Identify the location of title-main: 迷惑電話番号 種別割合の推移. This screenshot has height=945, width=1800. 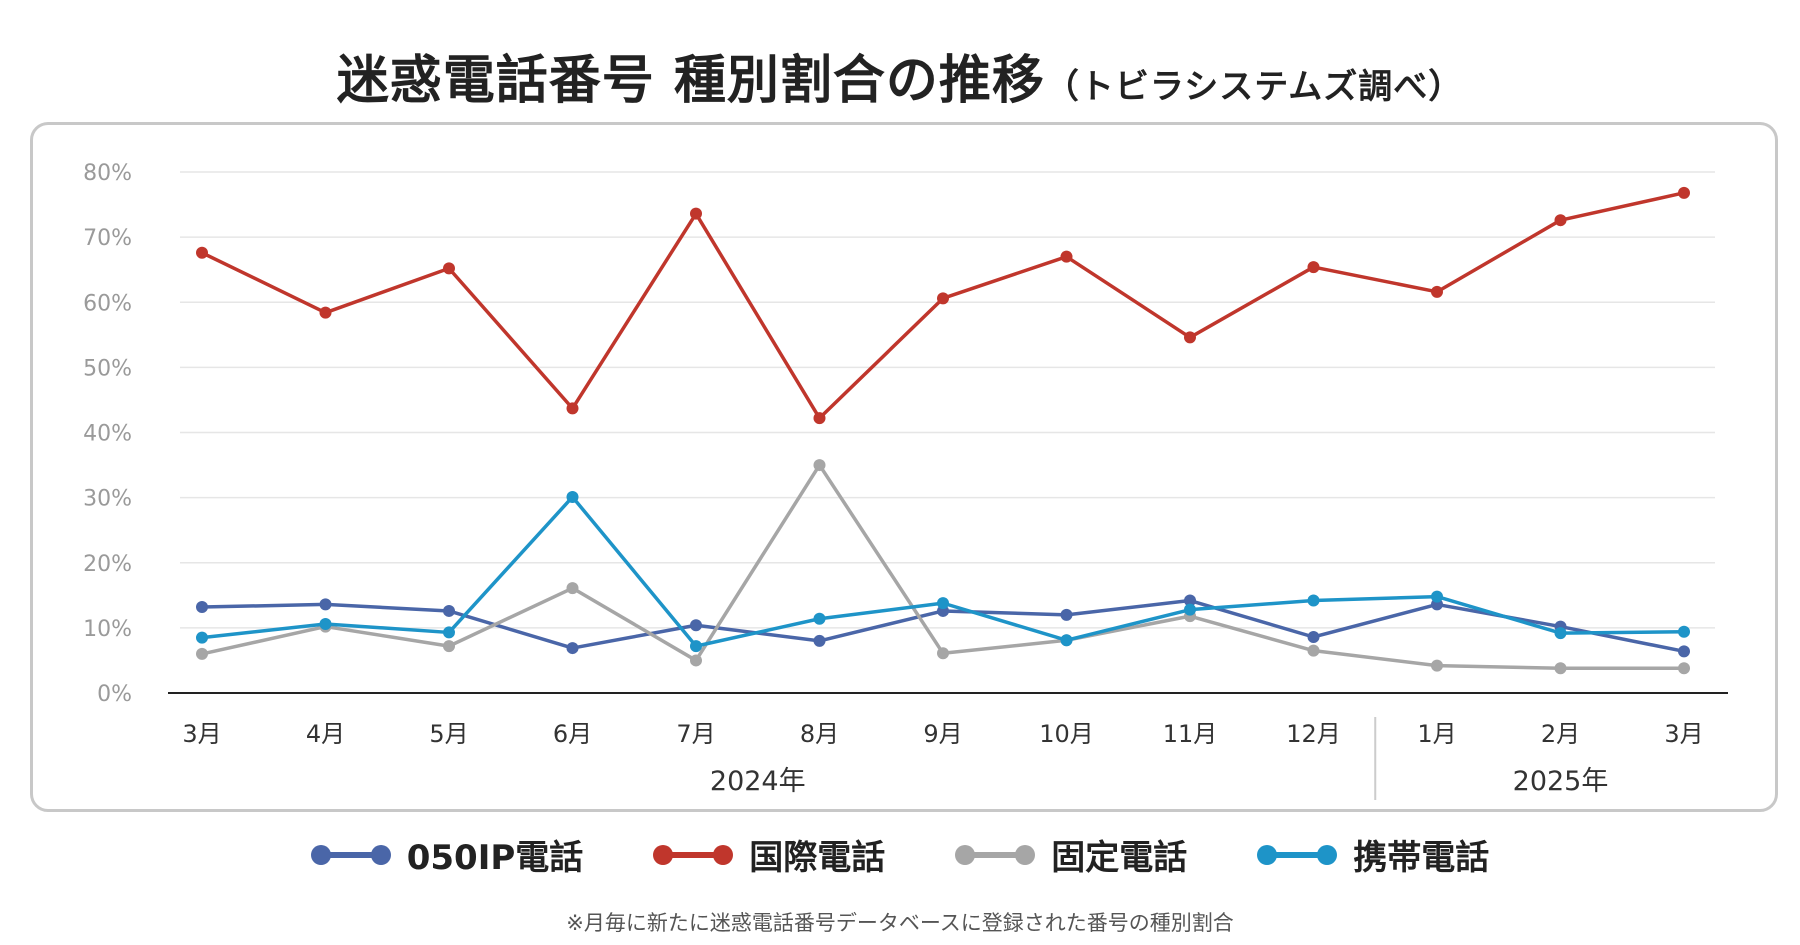
(690, 81).